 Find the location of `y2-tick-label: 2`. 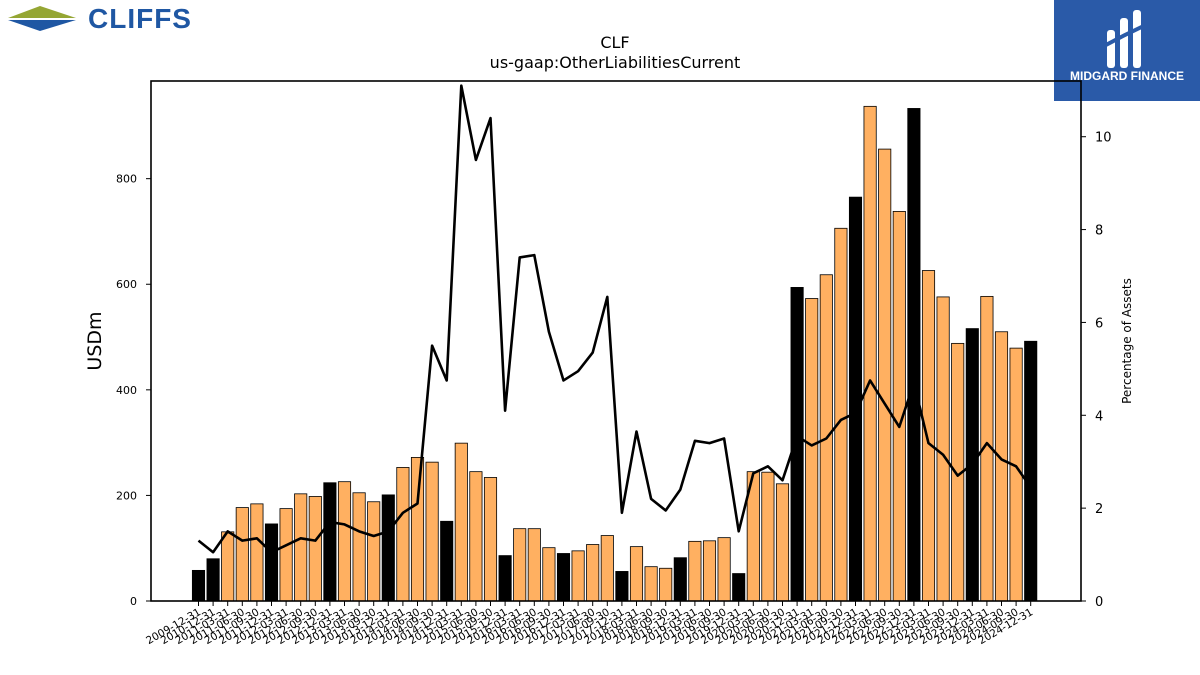

y2-tick-label: 2 is located at coordinates (1099, 509).